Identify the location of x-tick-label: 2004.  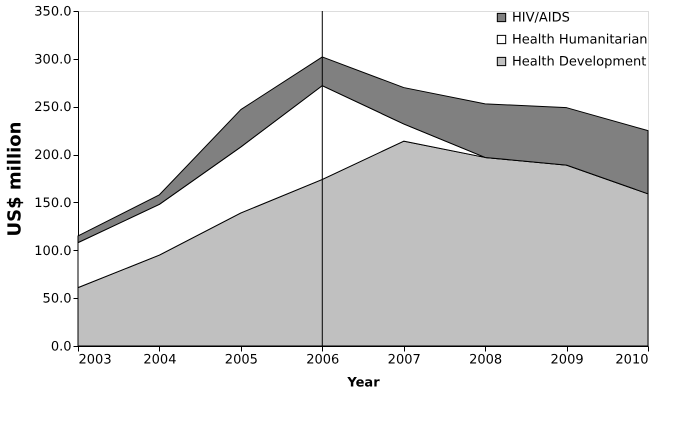
(159, 360).